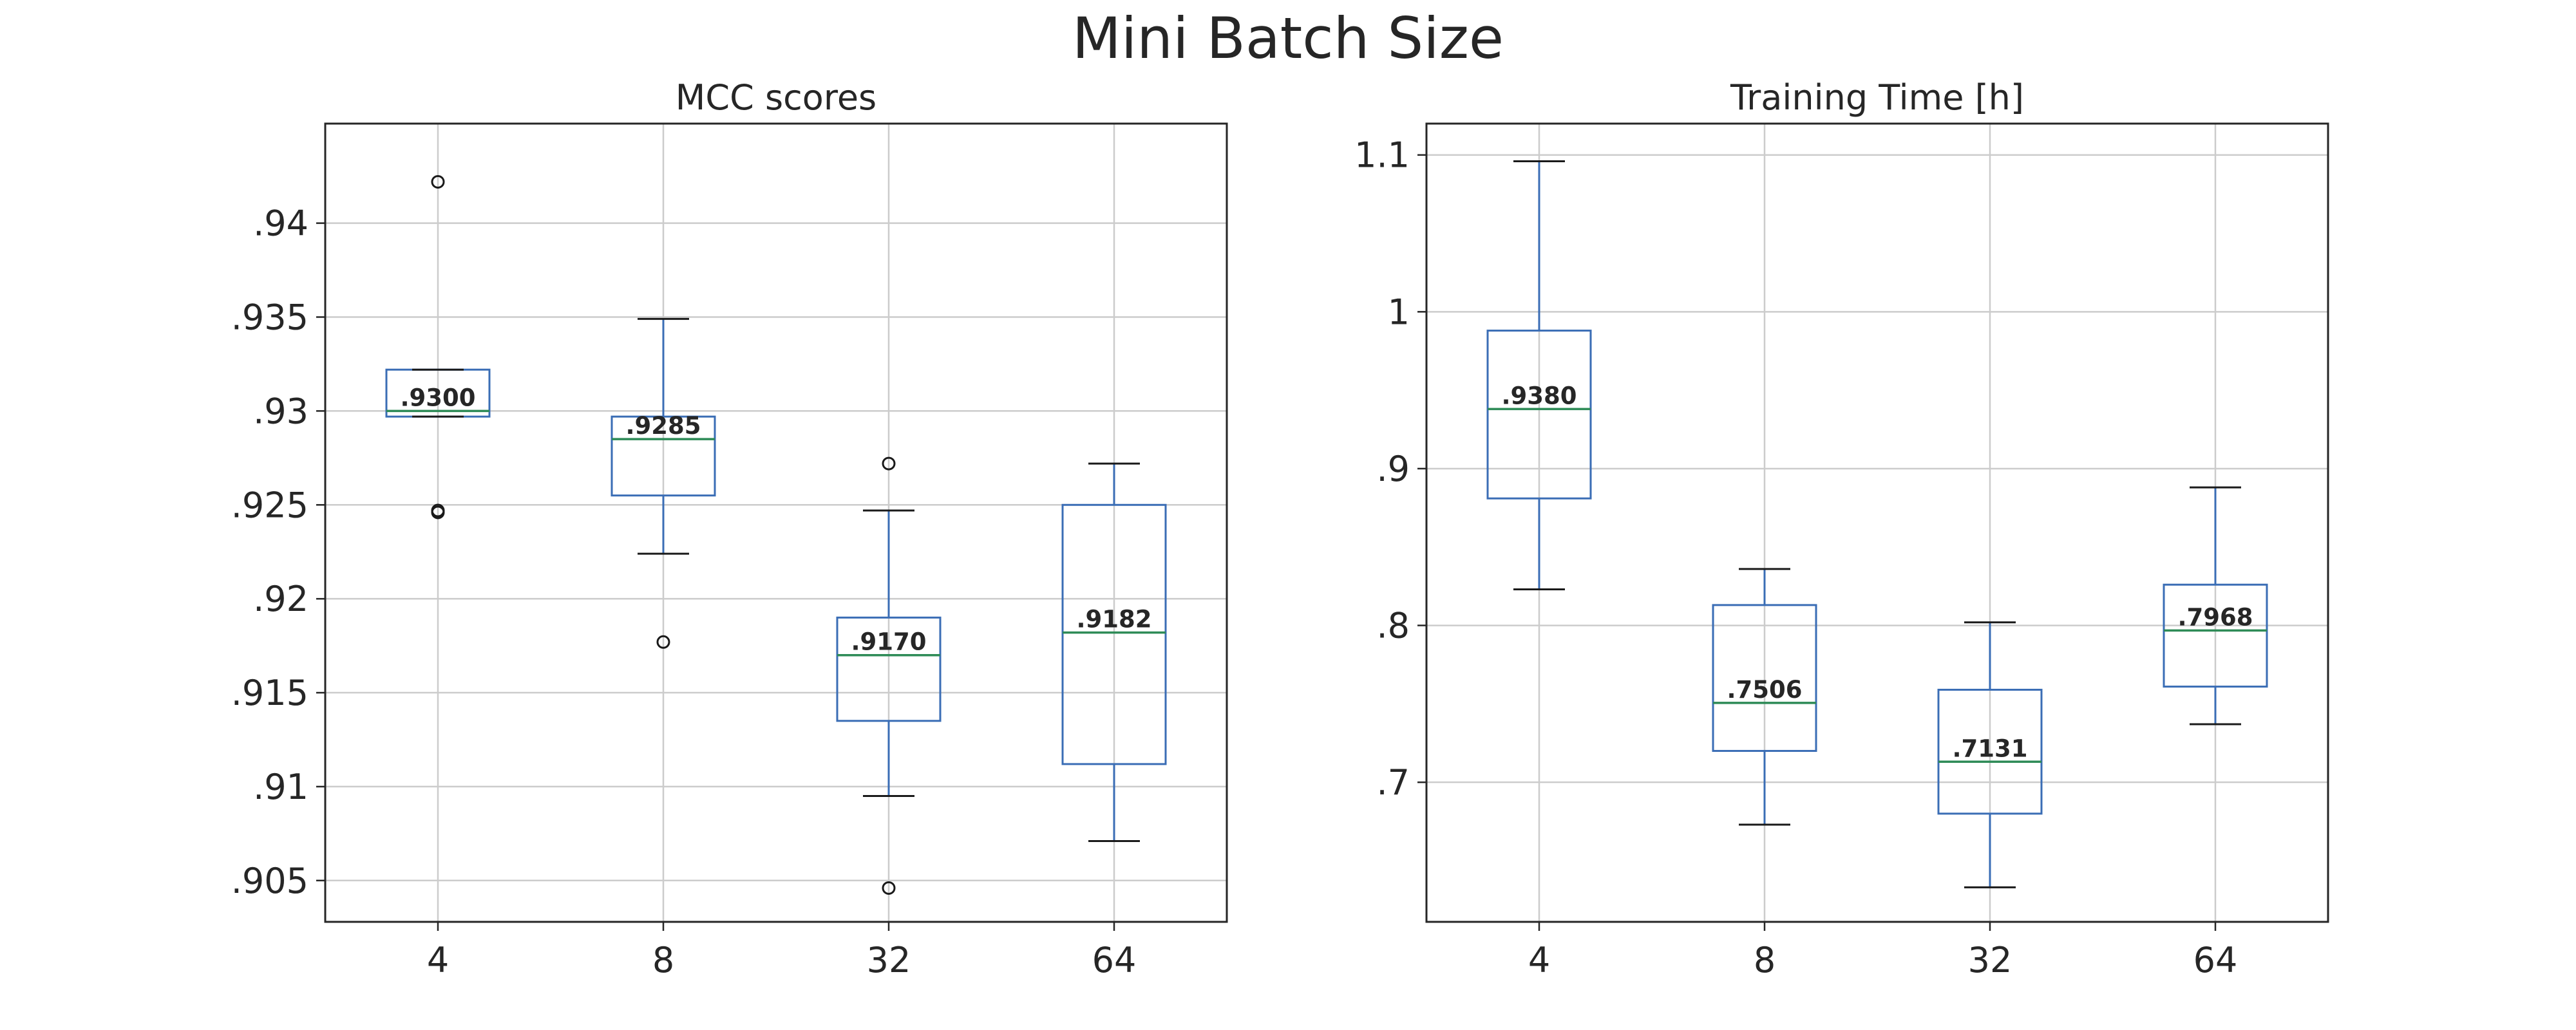 The height and width of the screenshot is (1030, 2576). I want to click on mcc-box-64: .9182, so click(1114, 652).